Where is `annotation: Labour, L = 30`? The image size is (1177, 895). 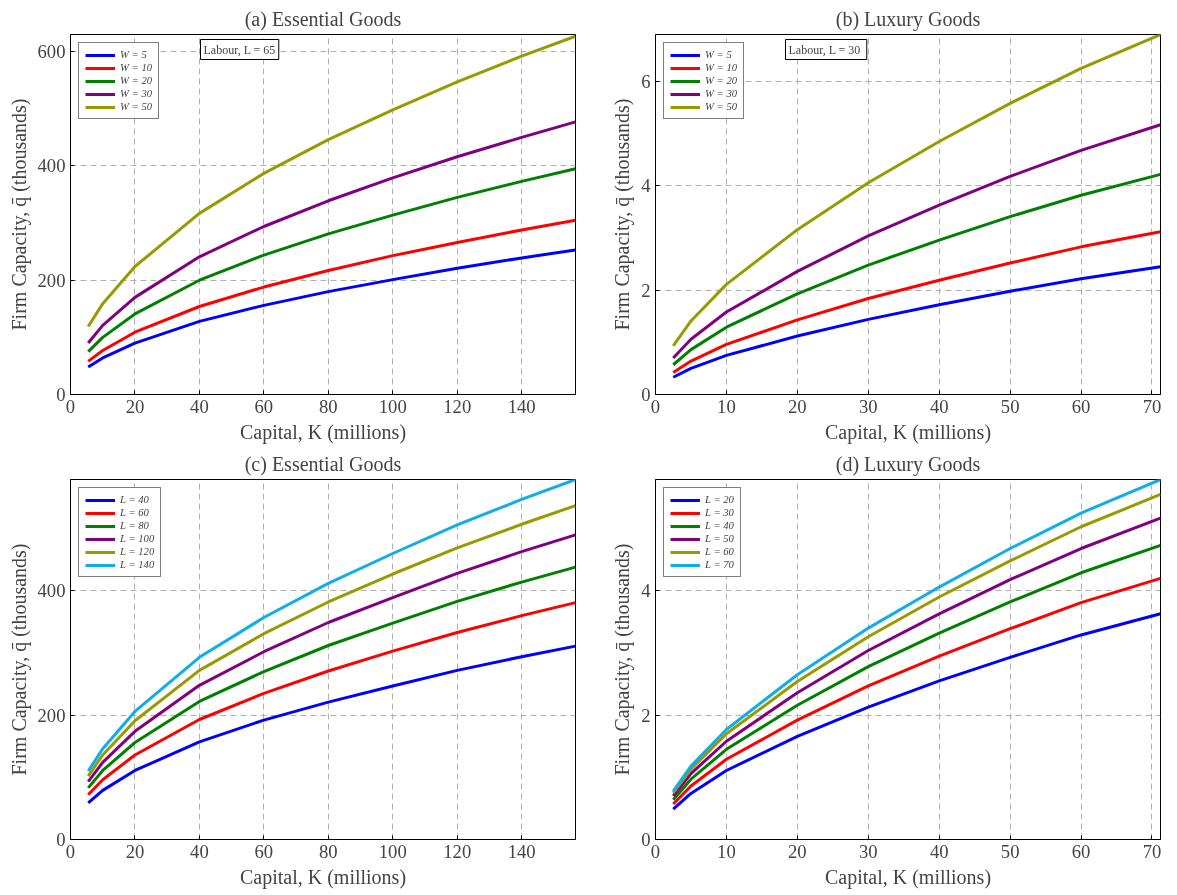
annotation: Labour, L = 30 is located at coordinates (824, 49).